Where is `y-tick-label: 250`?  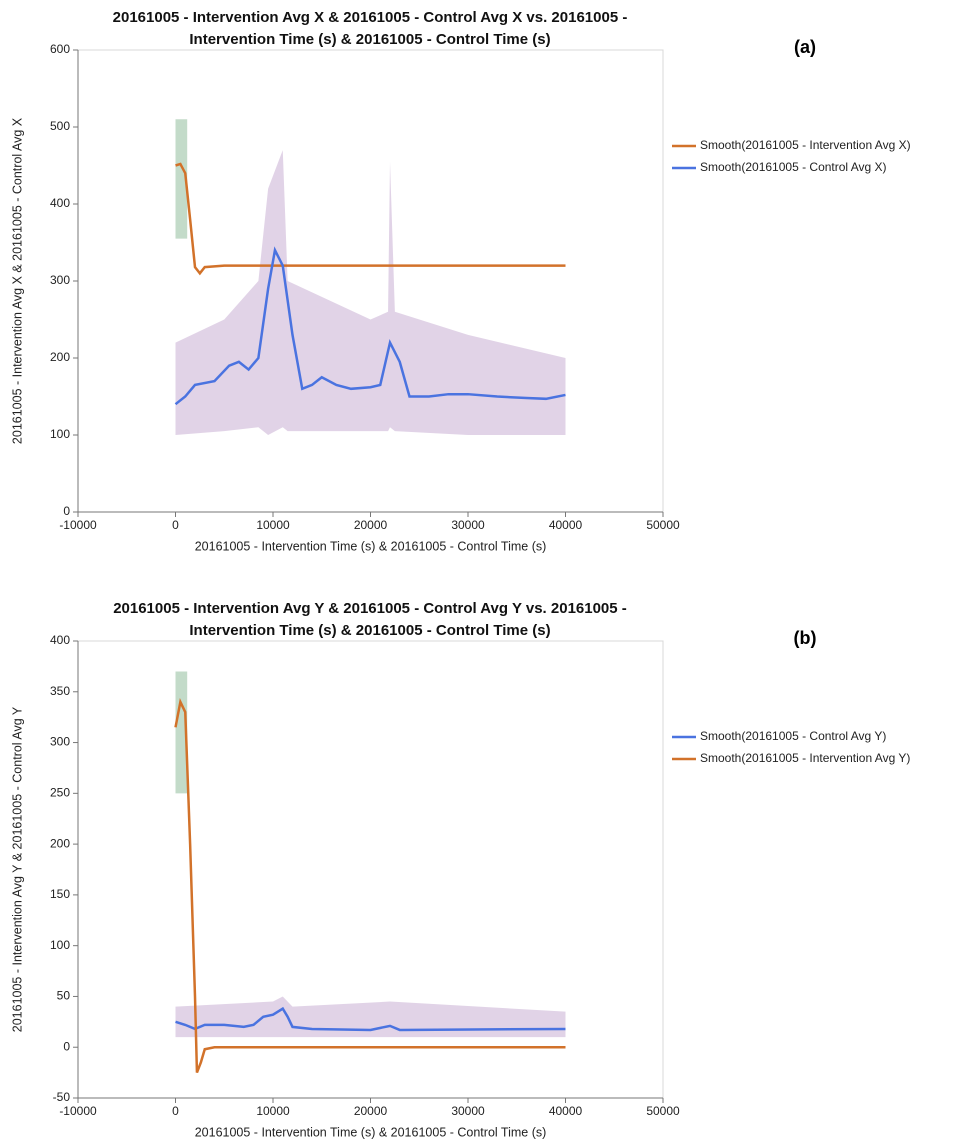
y-tick-label: 250 is located at coordinates (60, 793).